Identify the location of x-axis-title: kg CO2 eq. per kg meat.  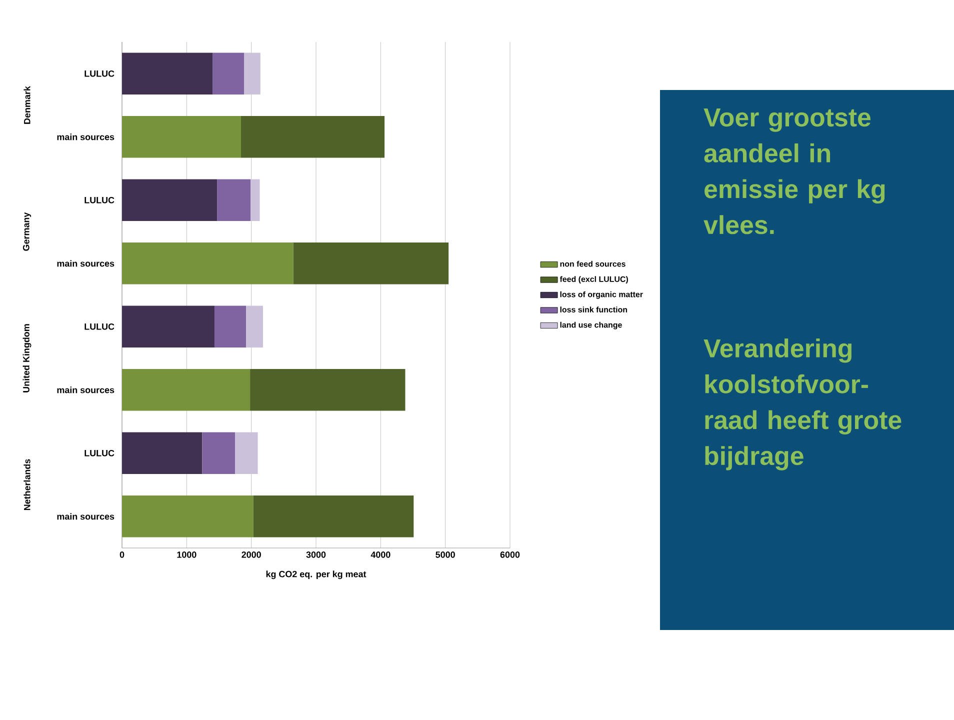
(316, 575).